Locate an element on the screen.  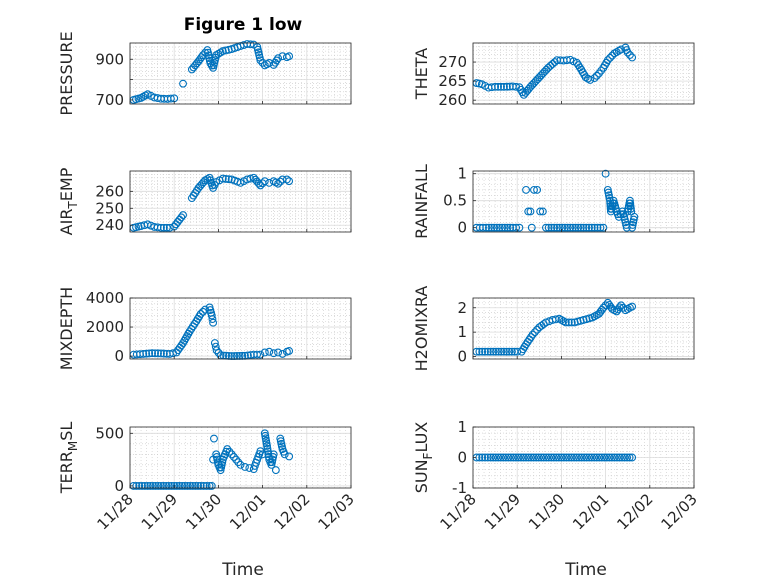
x-tick-label: 11/28 is located at coordinates (115, 511).